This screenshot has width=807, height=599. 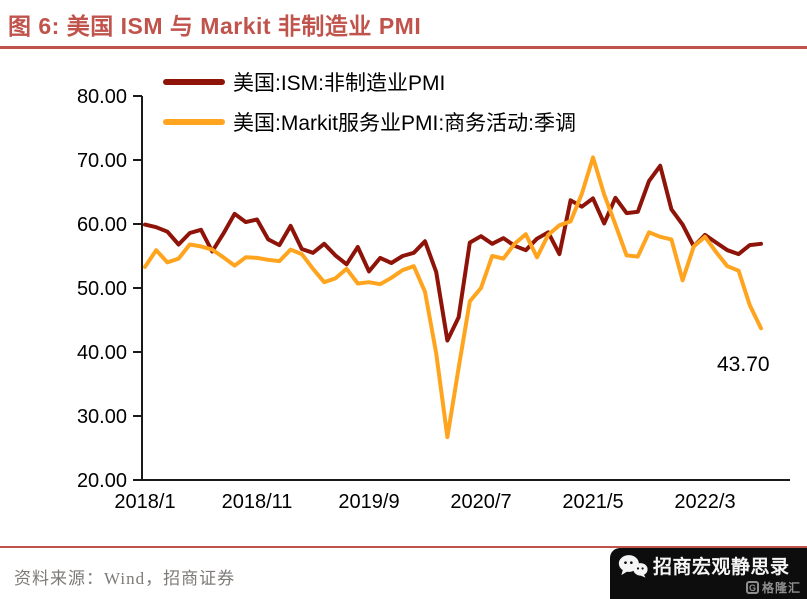 What do you see at coordinates (752, 587) in the screenshot?
I see `gelonghui-logo-icon: G` at bounding box center [752, 587].